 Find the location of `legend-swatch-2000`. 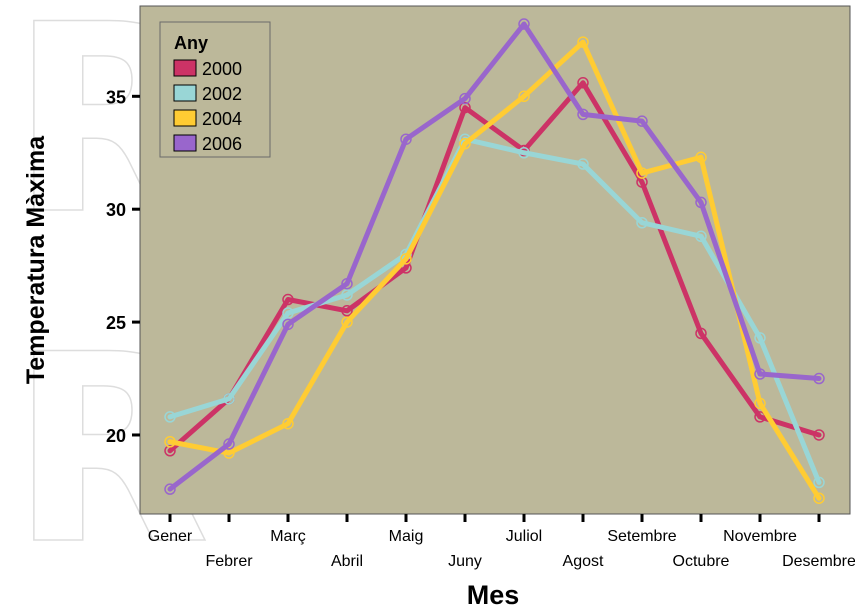

legend-swatch-2000 is located at coordinates (185, 68).